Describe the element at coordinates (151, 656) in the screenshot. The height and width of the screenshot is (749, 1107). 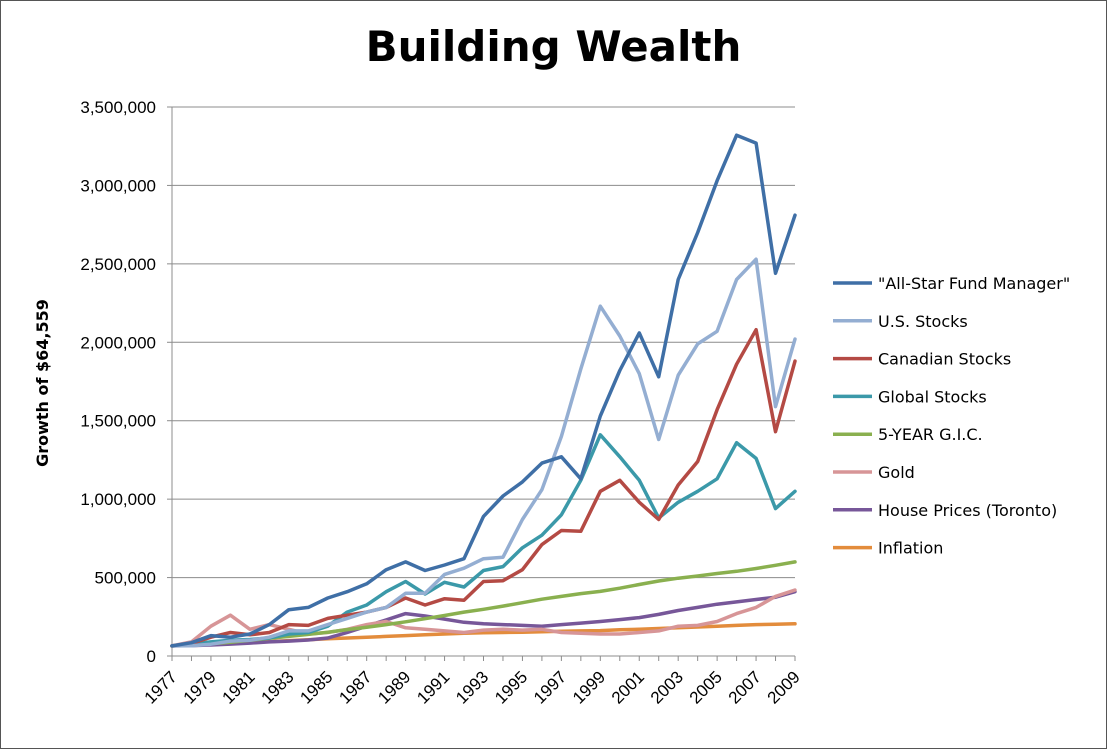
I see `y-tick-label: 0` at that location.